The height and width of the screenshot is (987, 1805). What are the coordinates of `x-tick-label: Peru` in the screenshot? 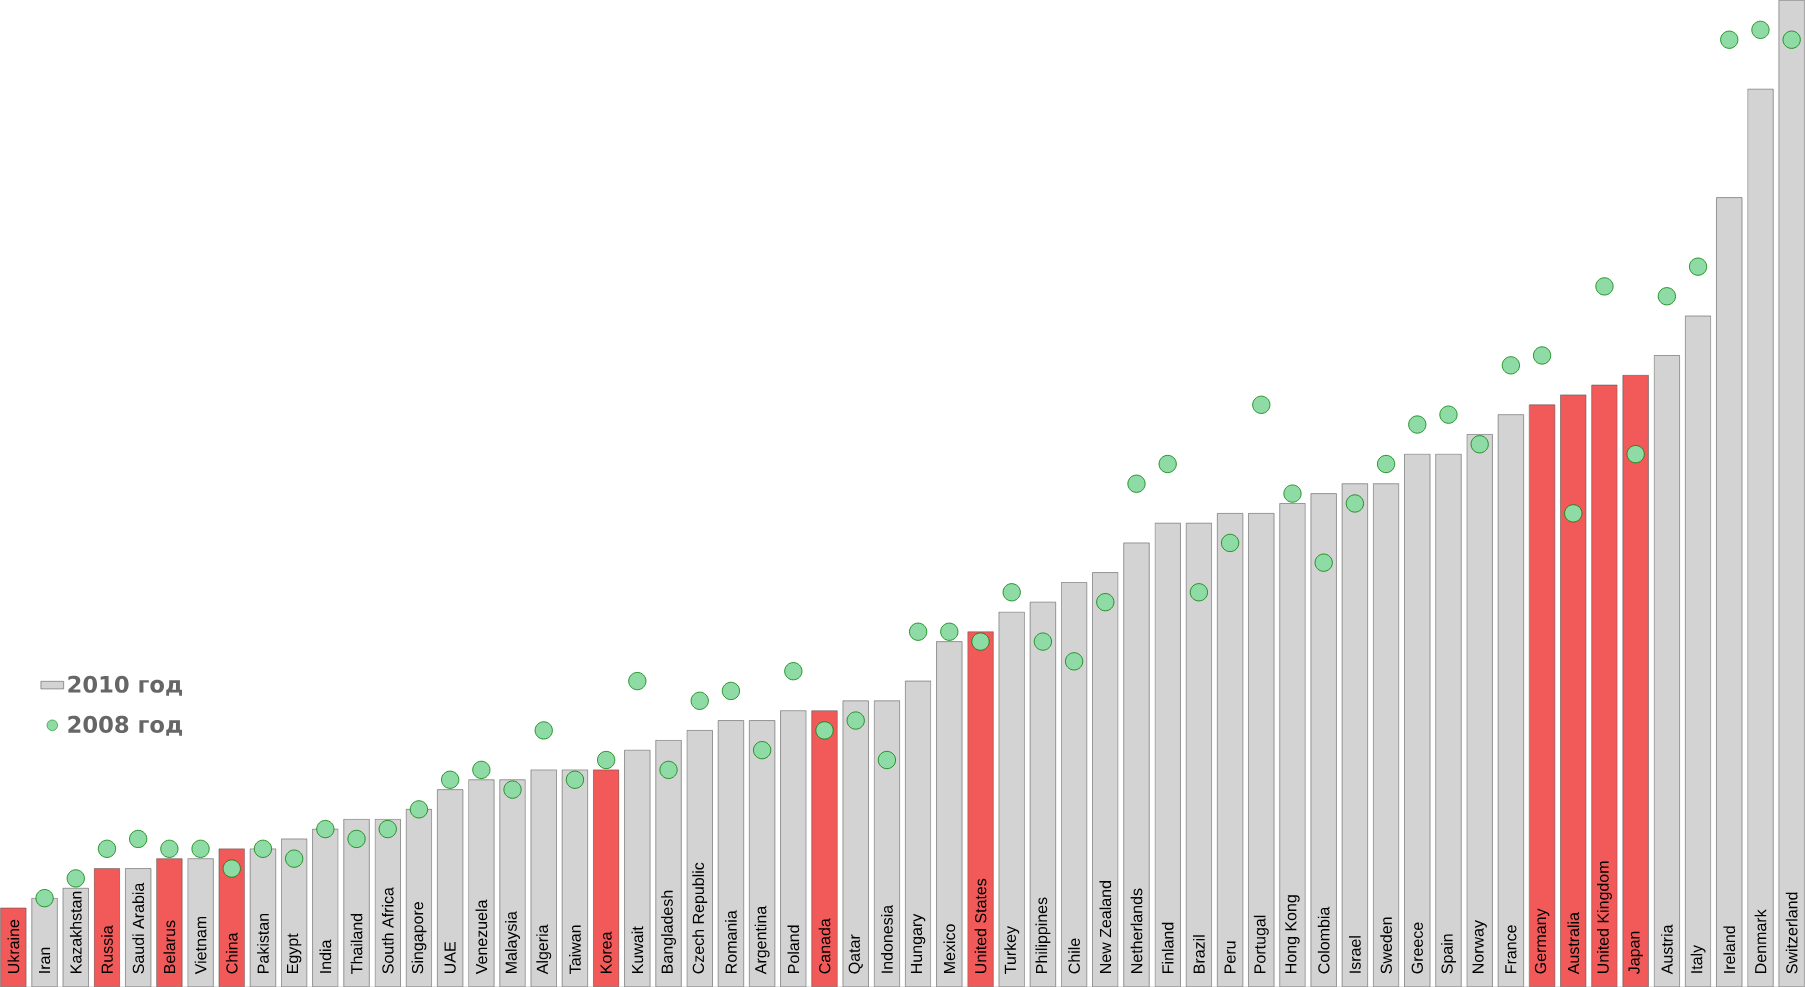 It's located at (1230, 957).